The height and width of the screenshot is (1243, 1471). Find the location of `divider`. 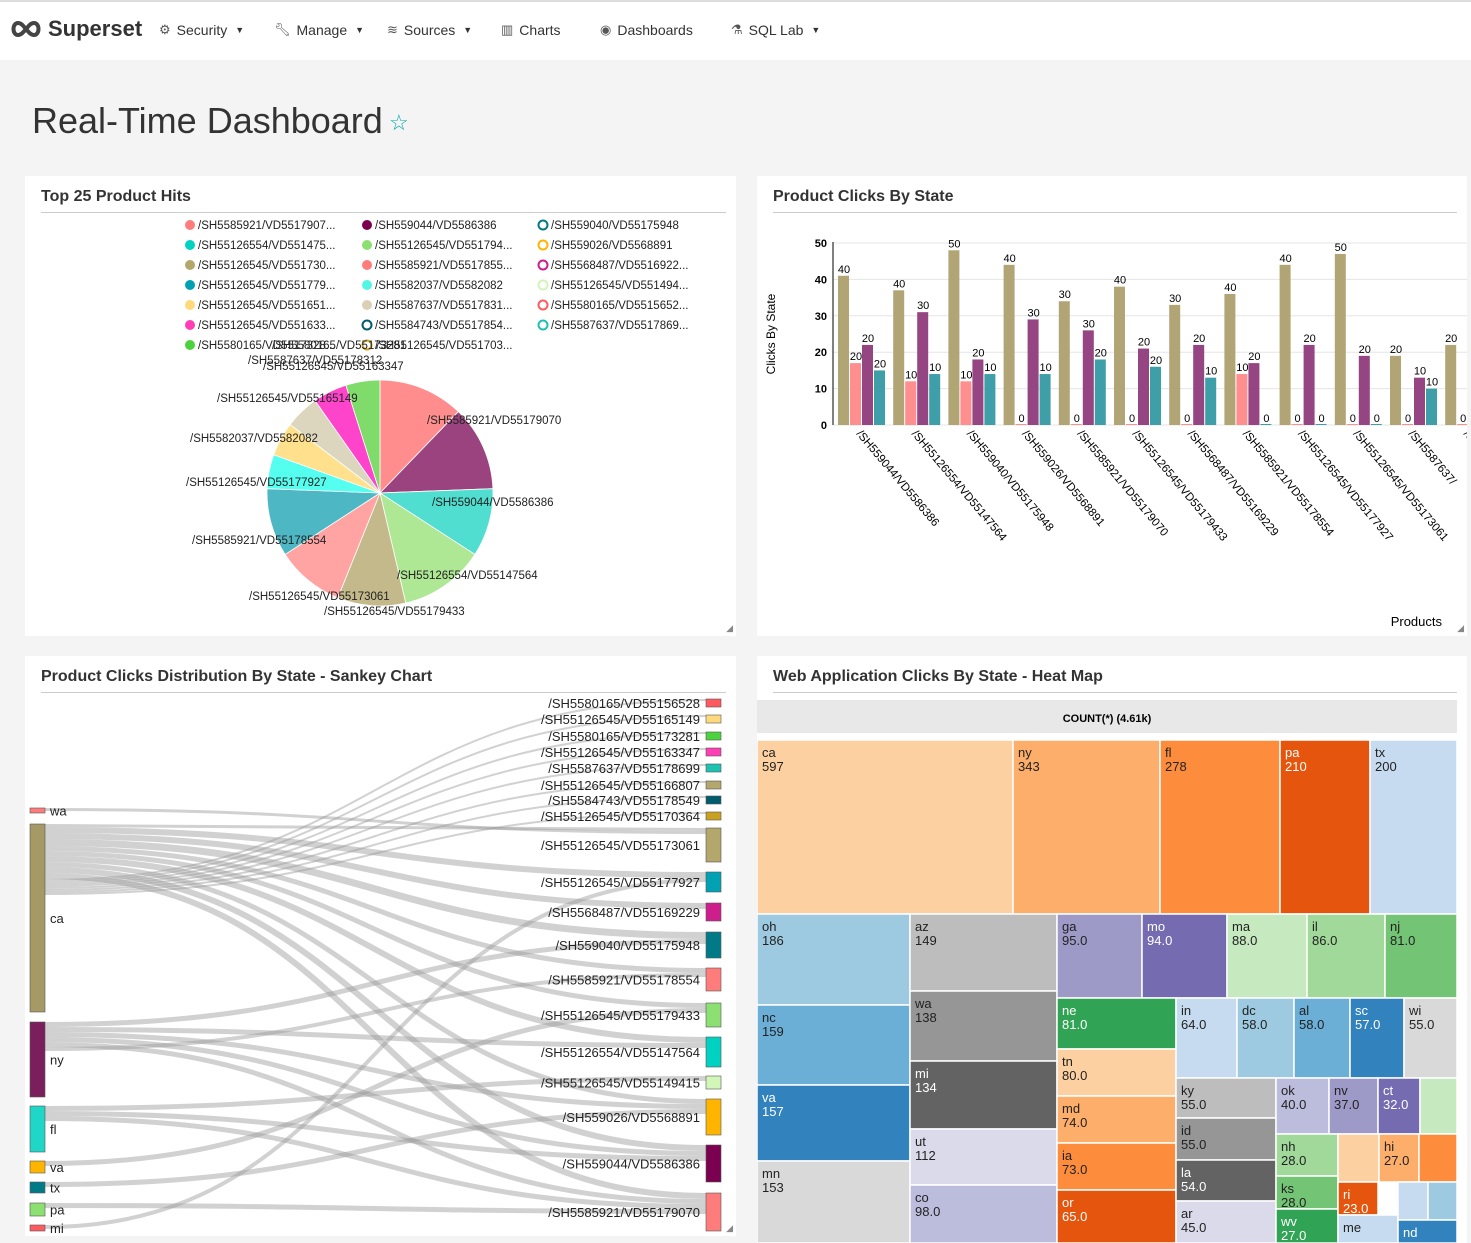

divider is located at coordinates (383, 212).